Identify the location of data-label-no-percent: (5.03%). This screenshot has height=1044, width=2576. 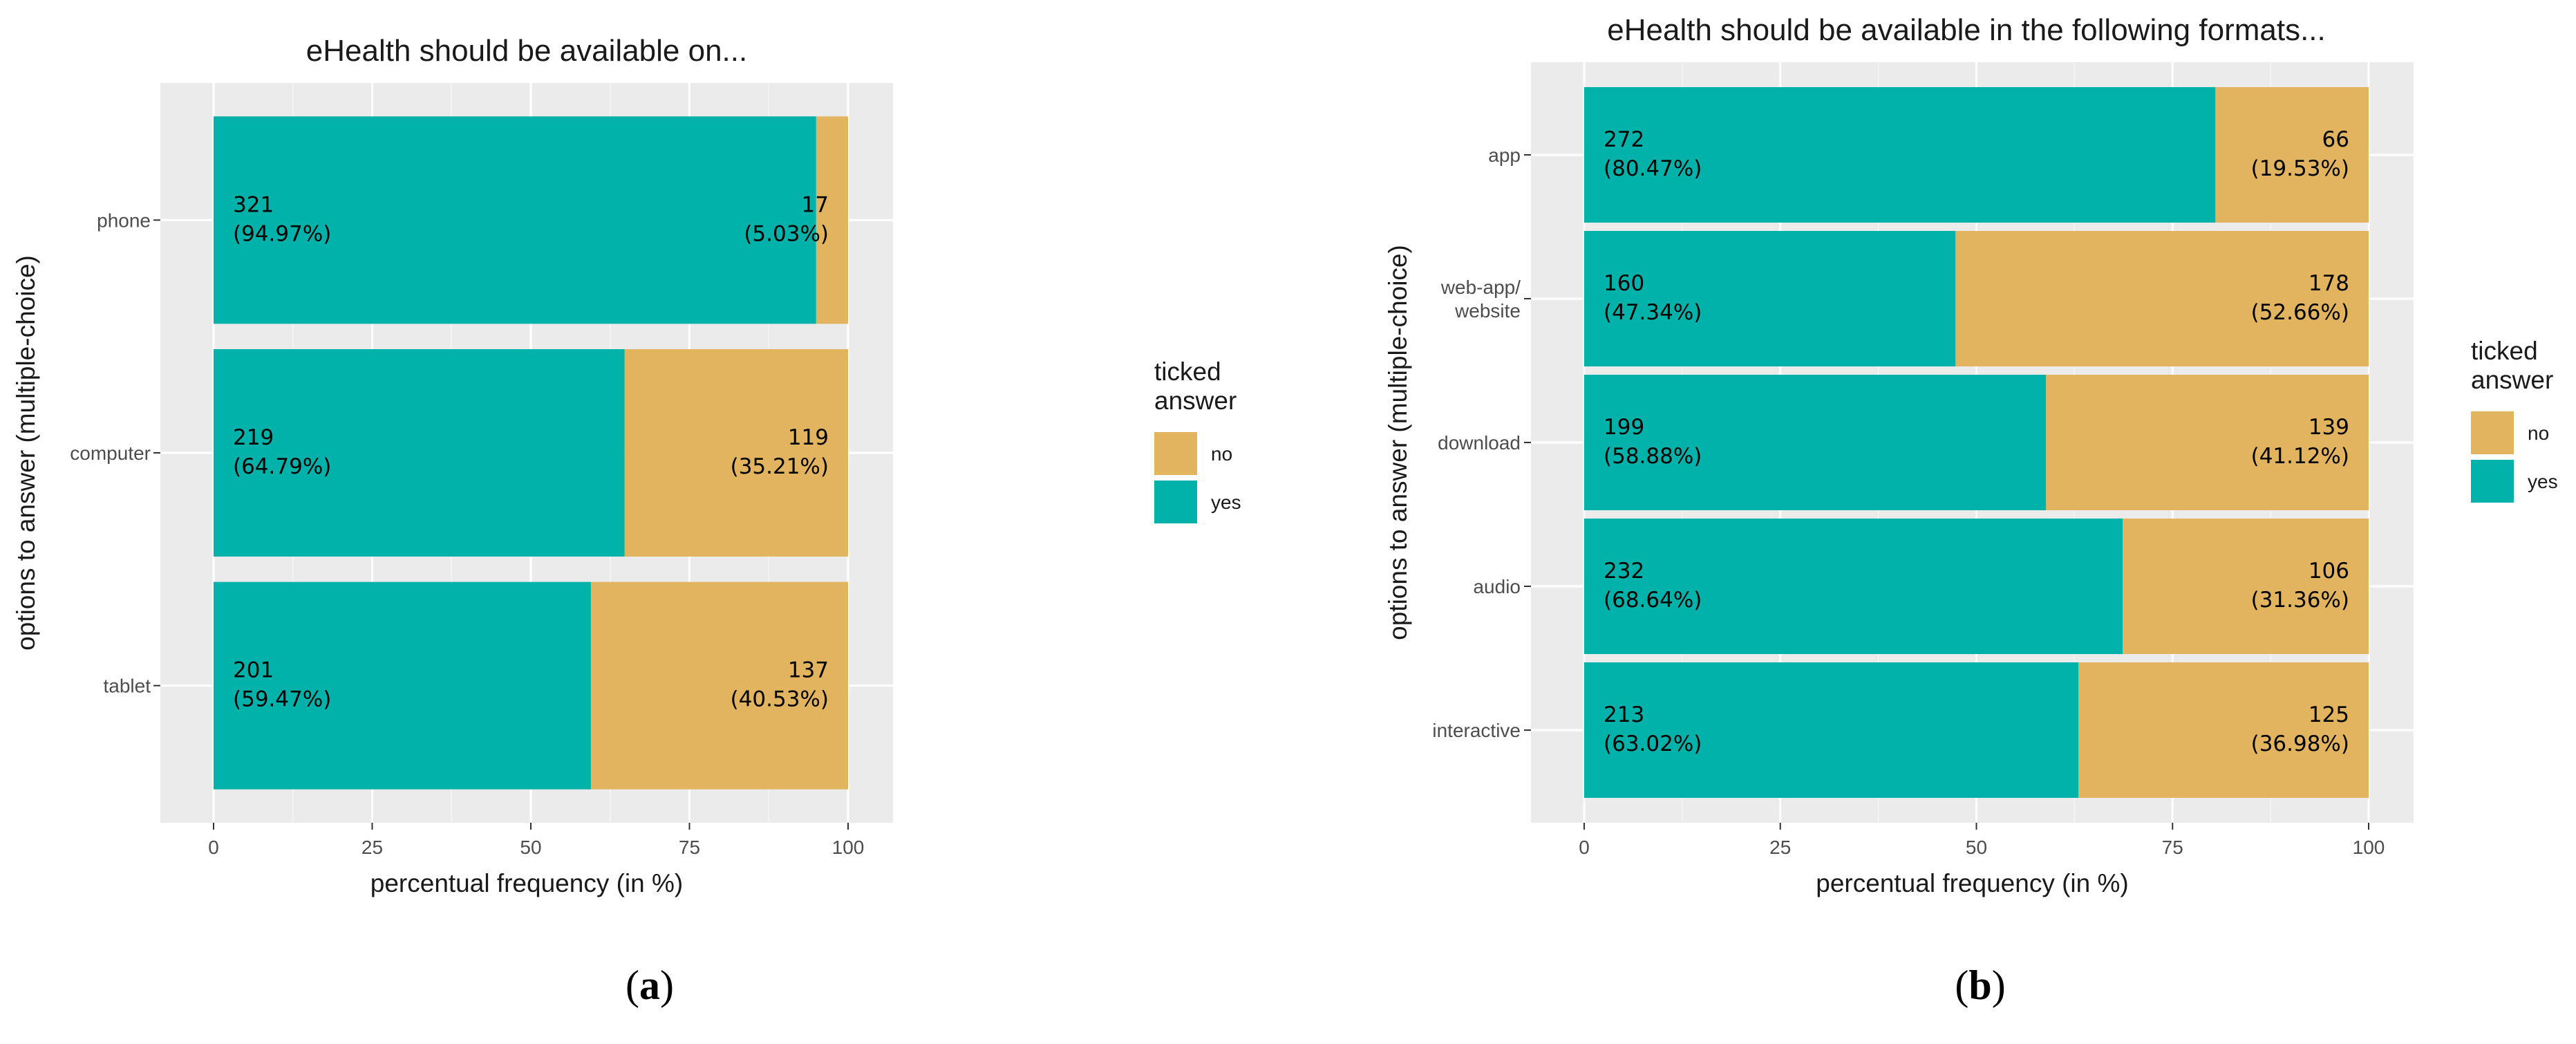
(786, 233).